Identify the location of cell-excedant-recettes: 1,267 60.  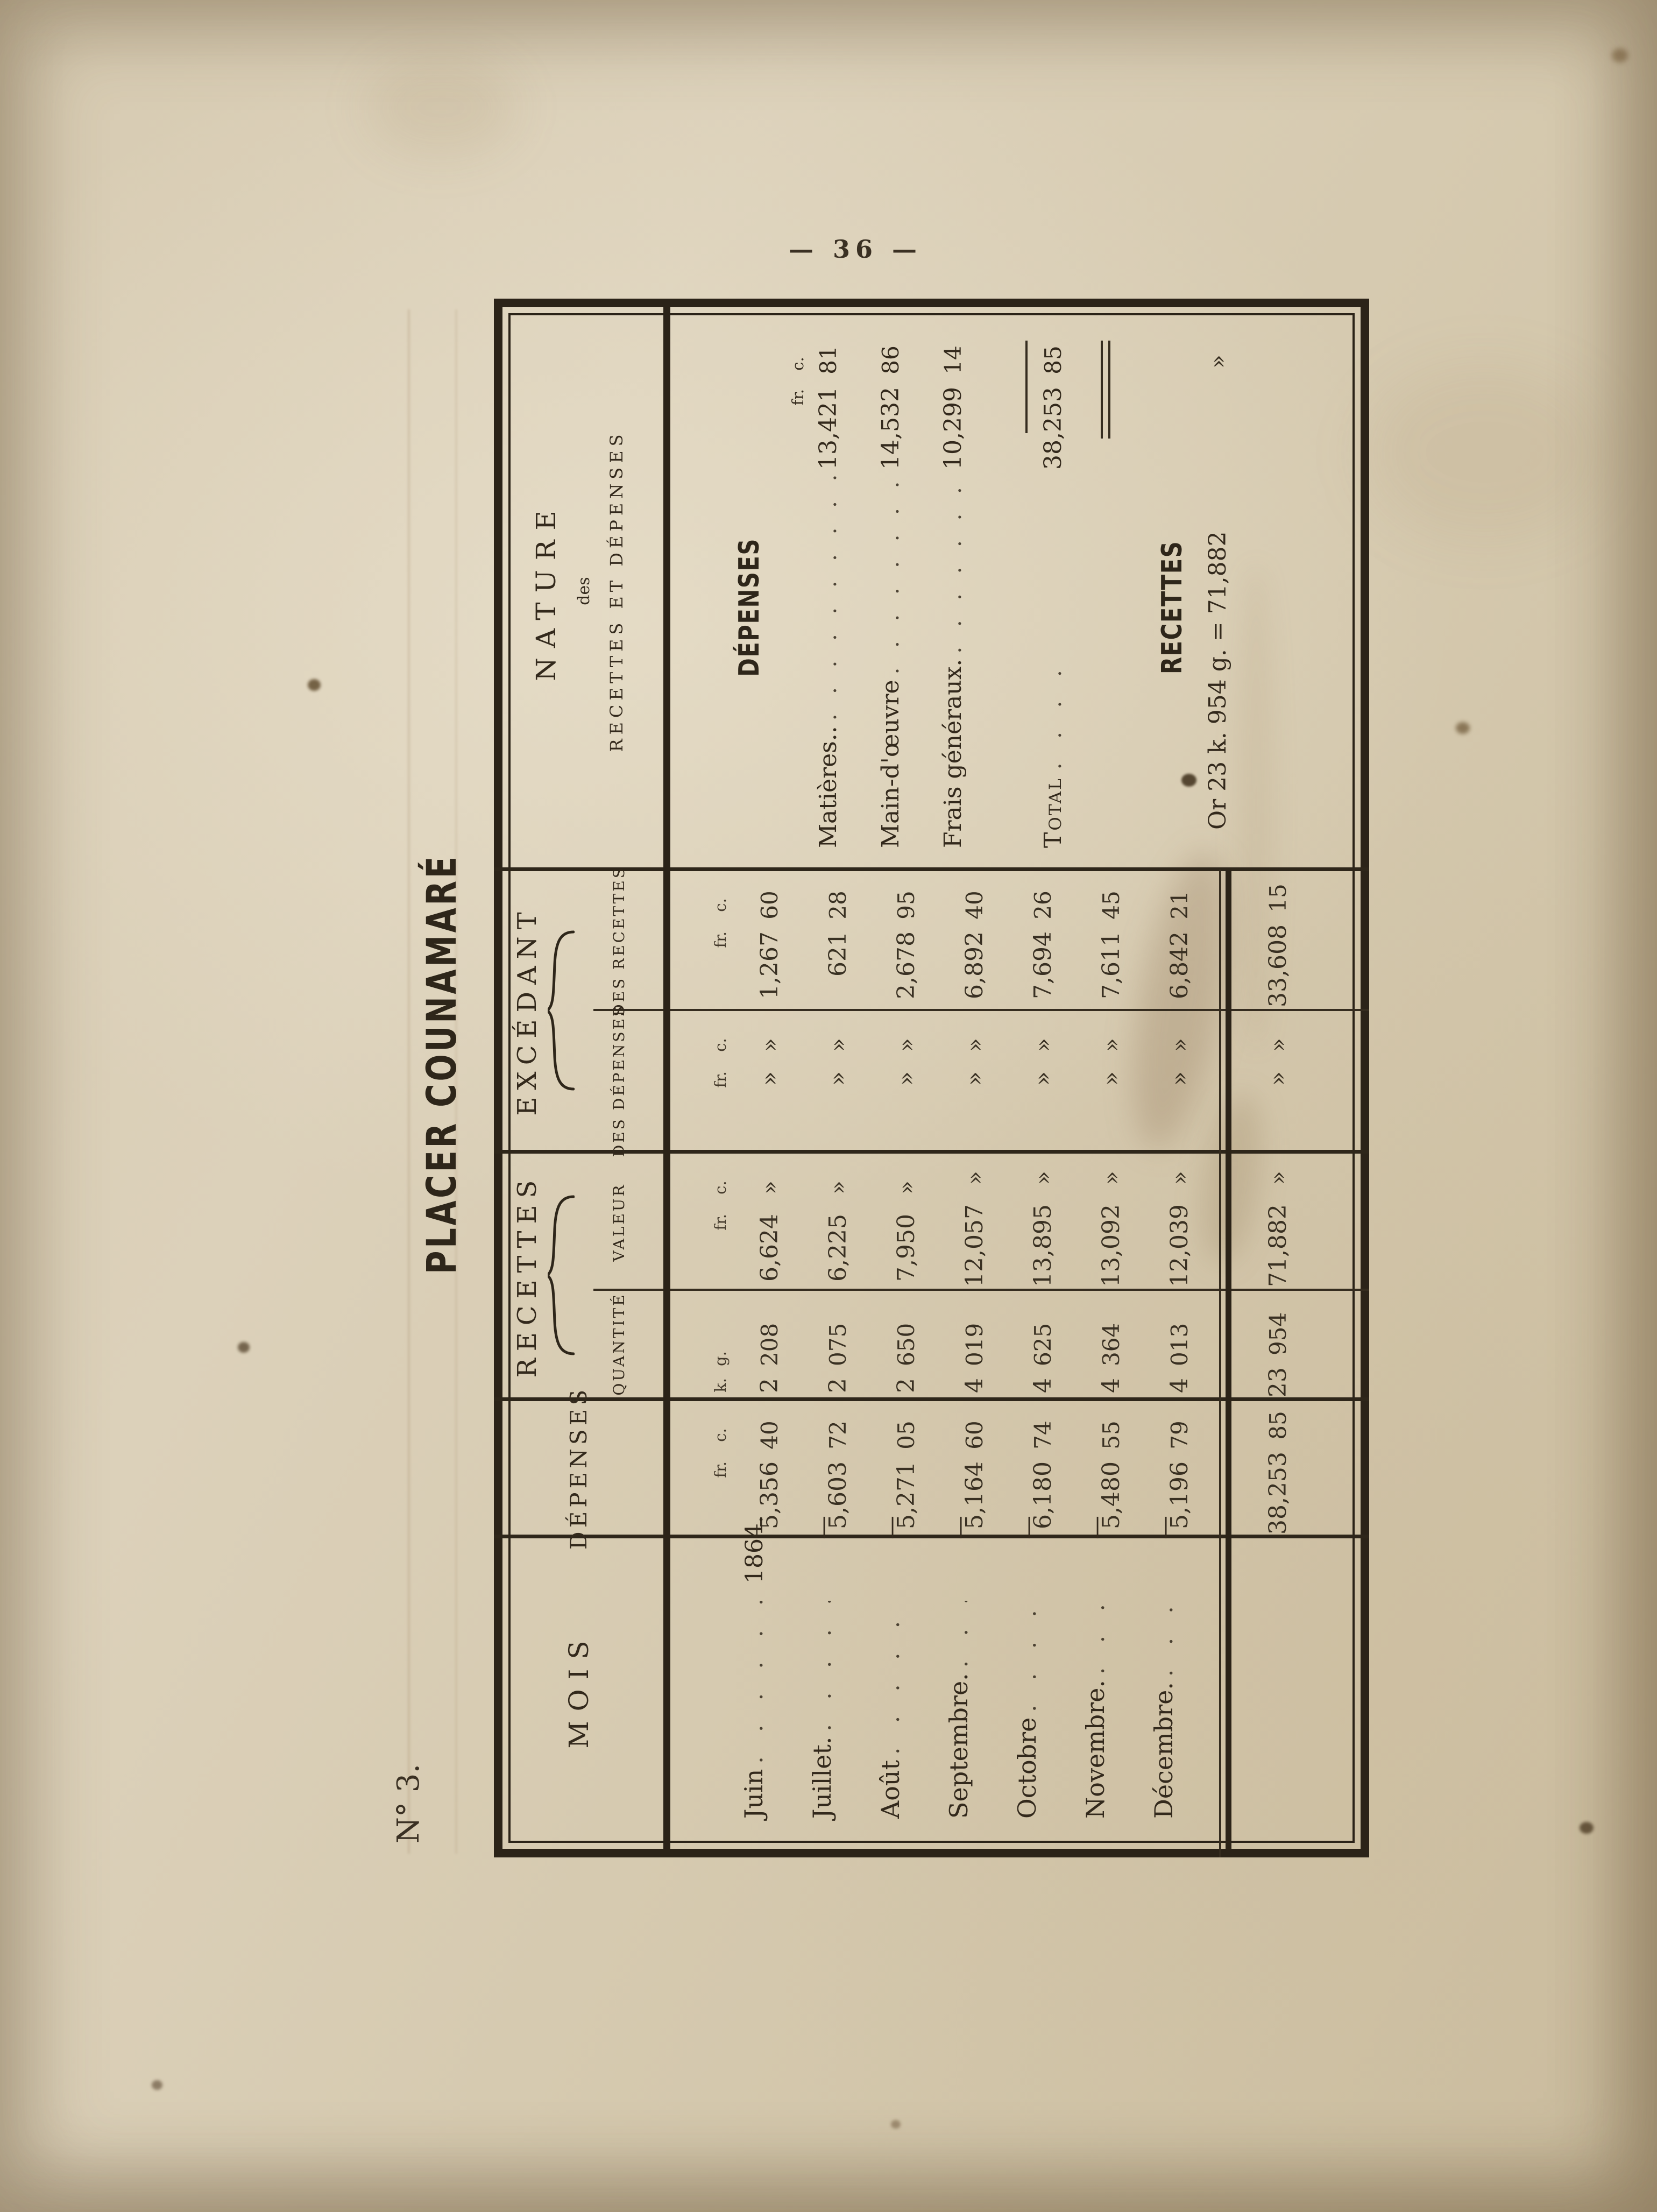
(769, 945).